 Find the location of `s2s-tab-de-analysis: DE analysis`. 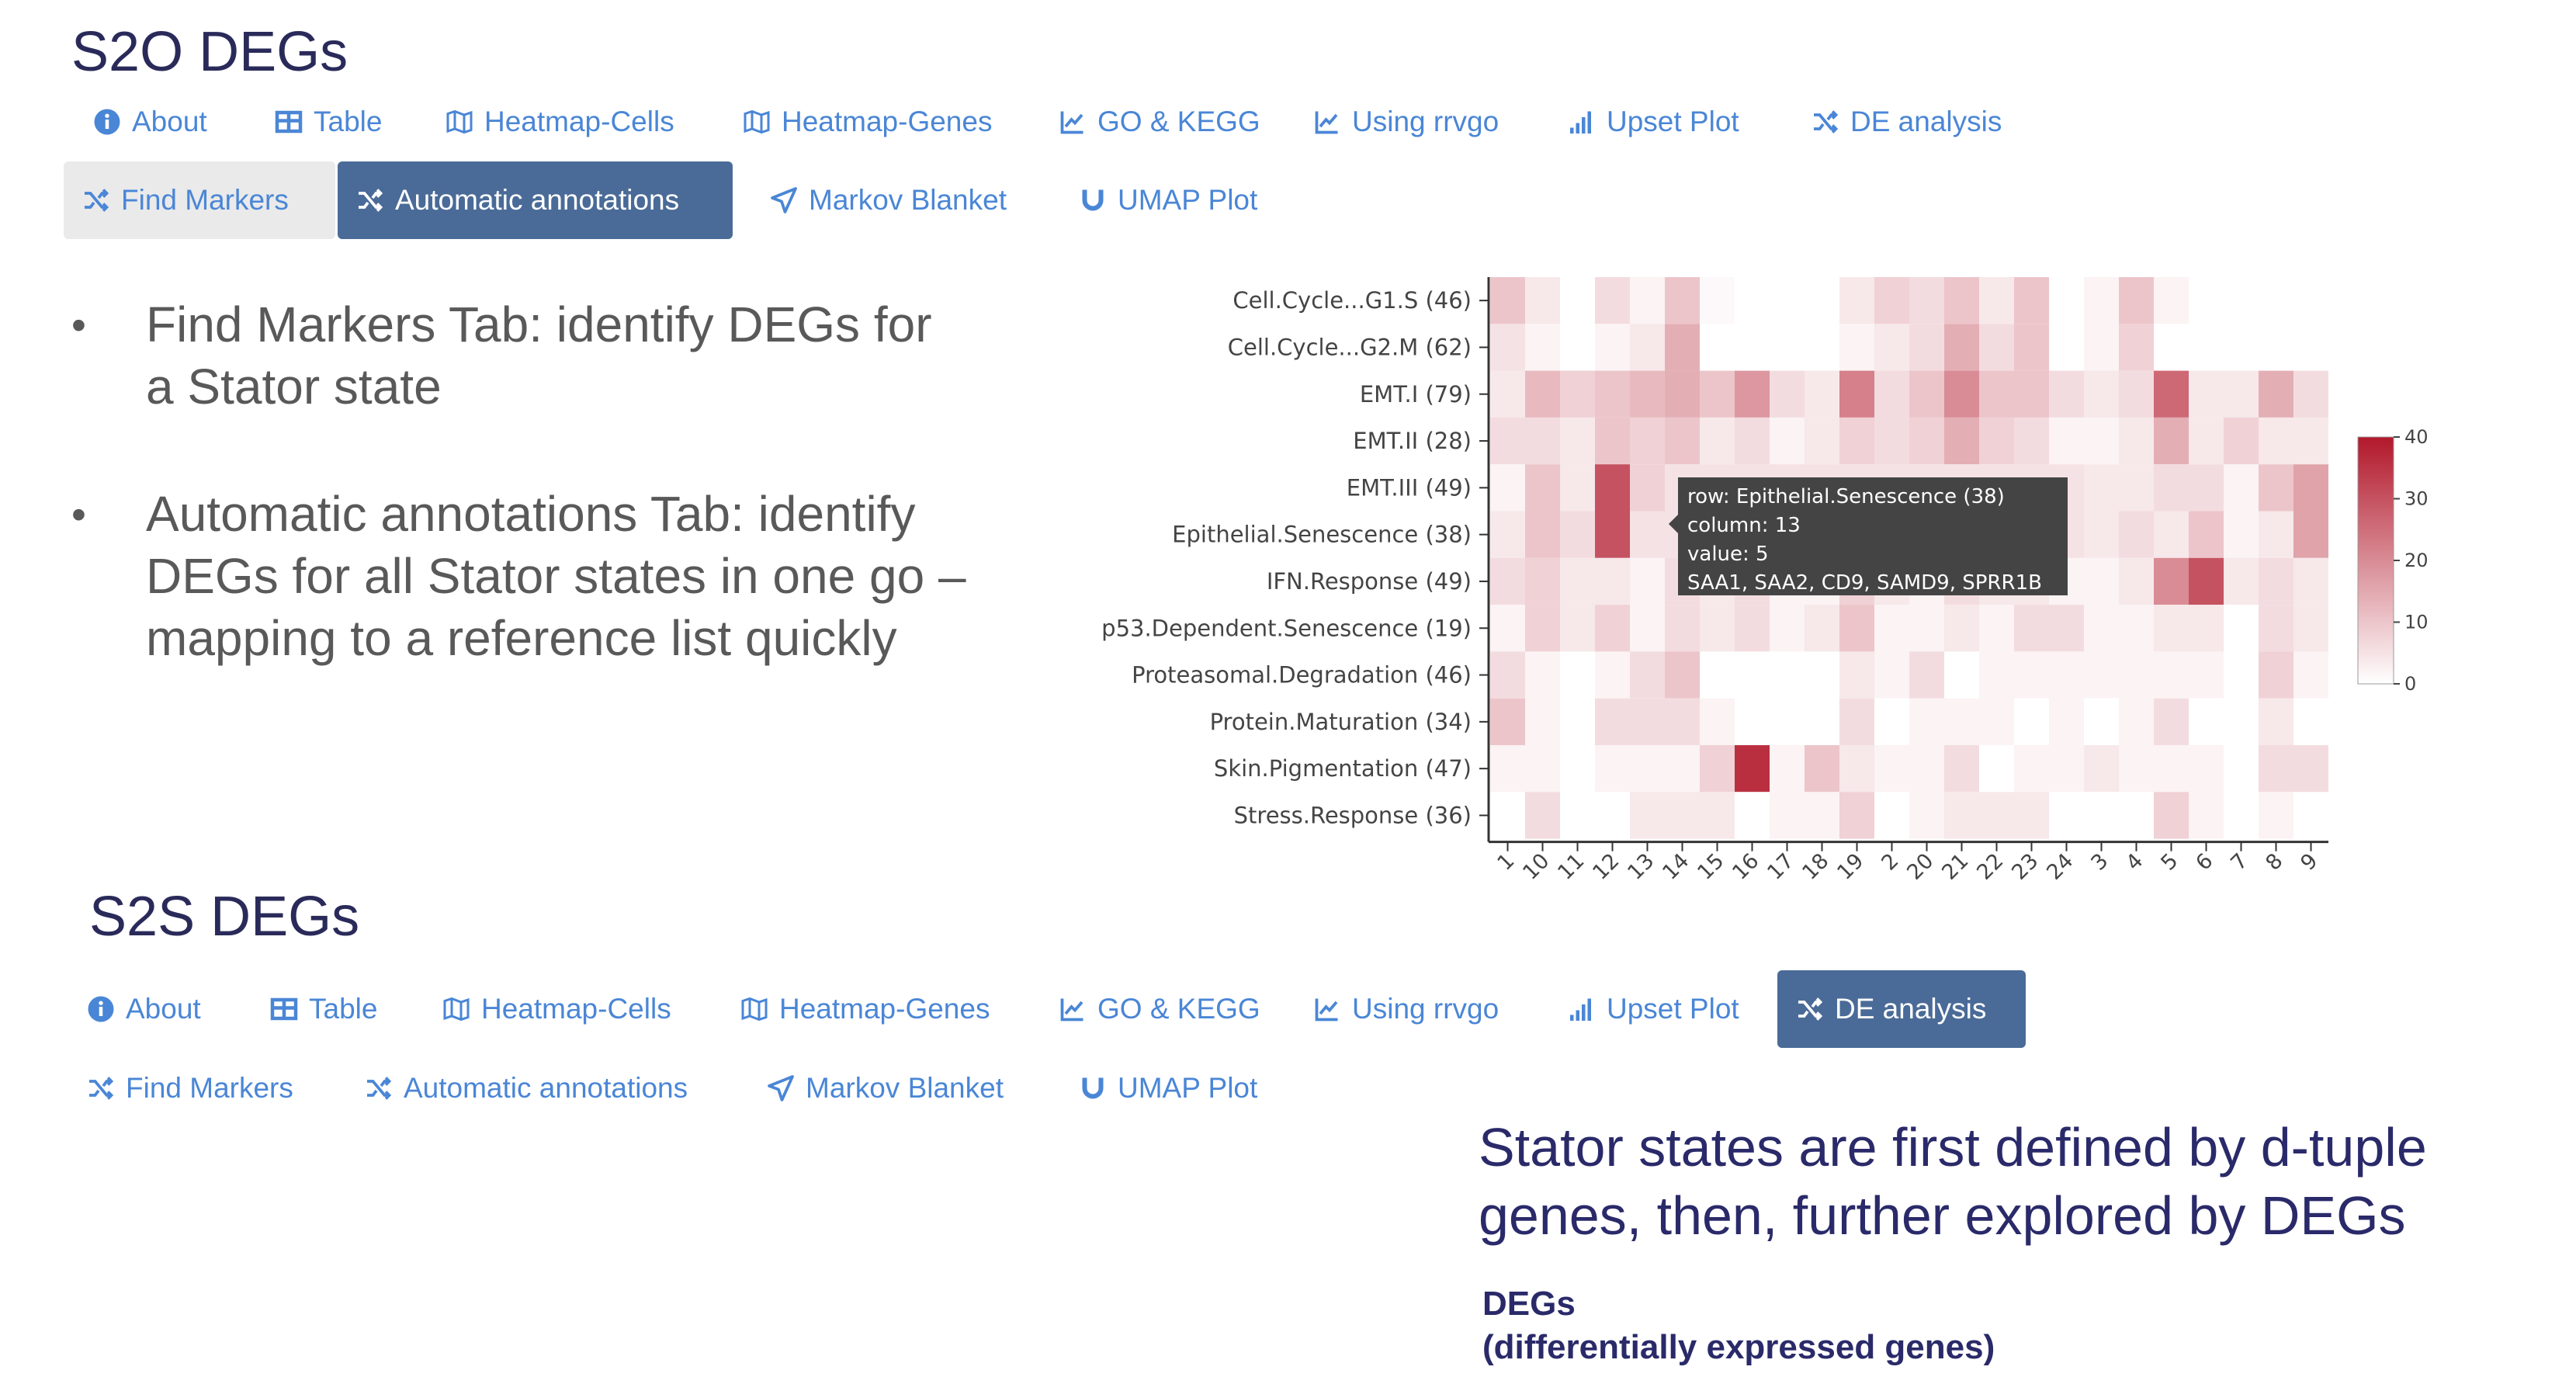

s2s-tab-de-analysis: DE analysis is located at coordinates (1901, 1009).